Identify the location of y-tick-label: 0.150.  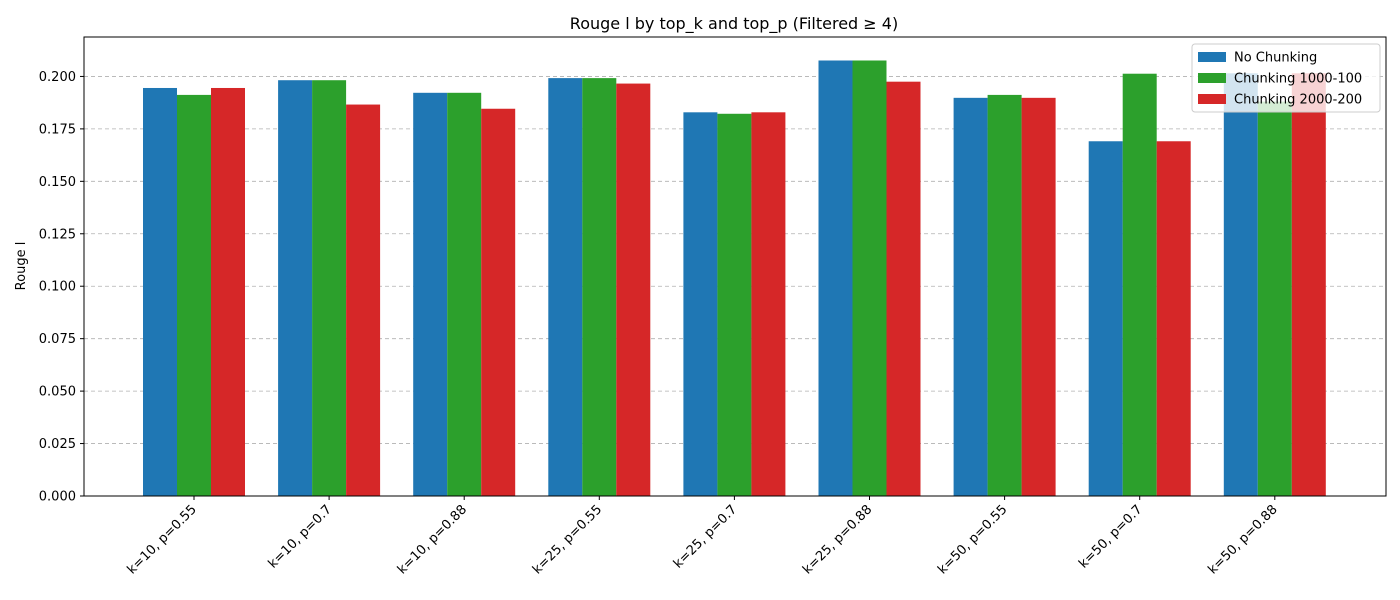
(57, 182).